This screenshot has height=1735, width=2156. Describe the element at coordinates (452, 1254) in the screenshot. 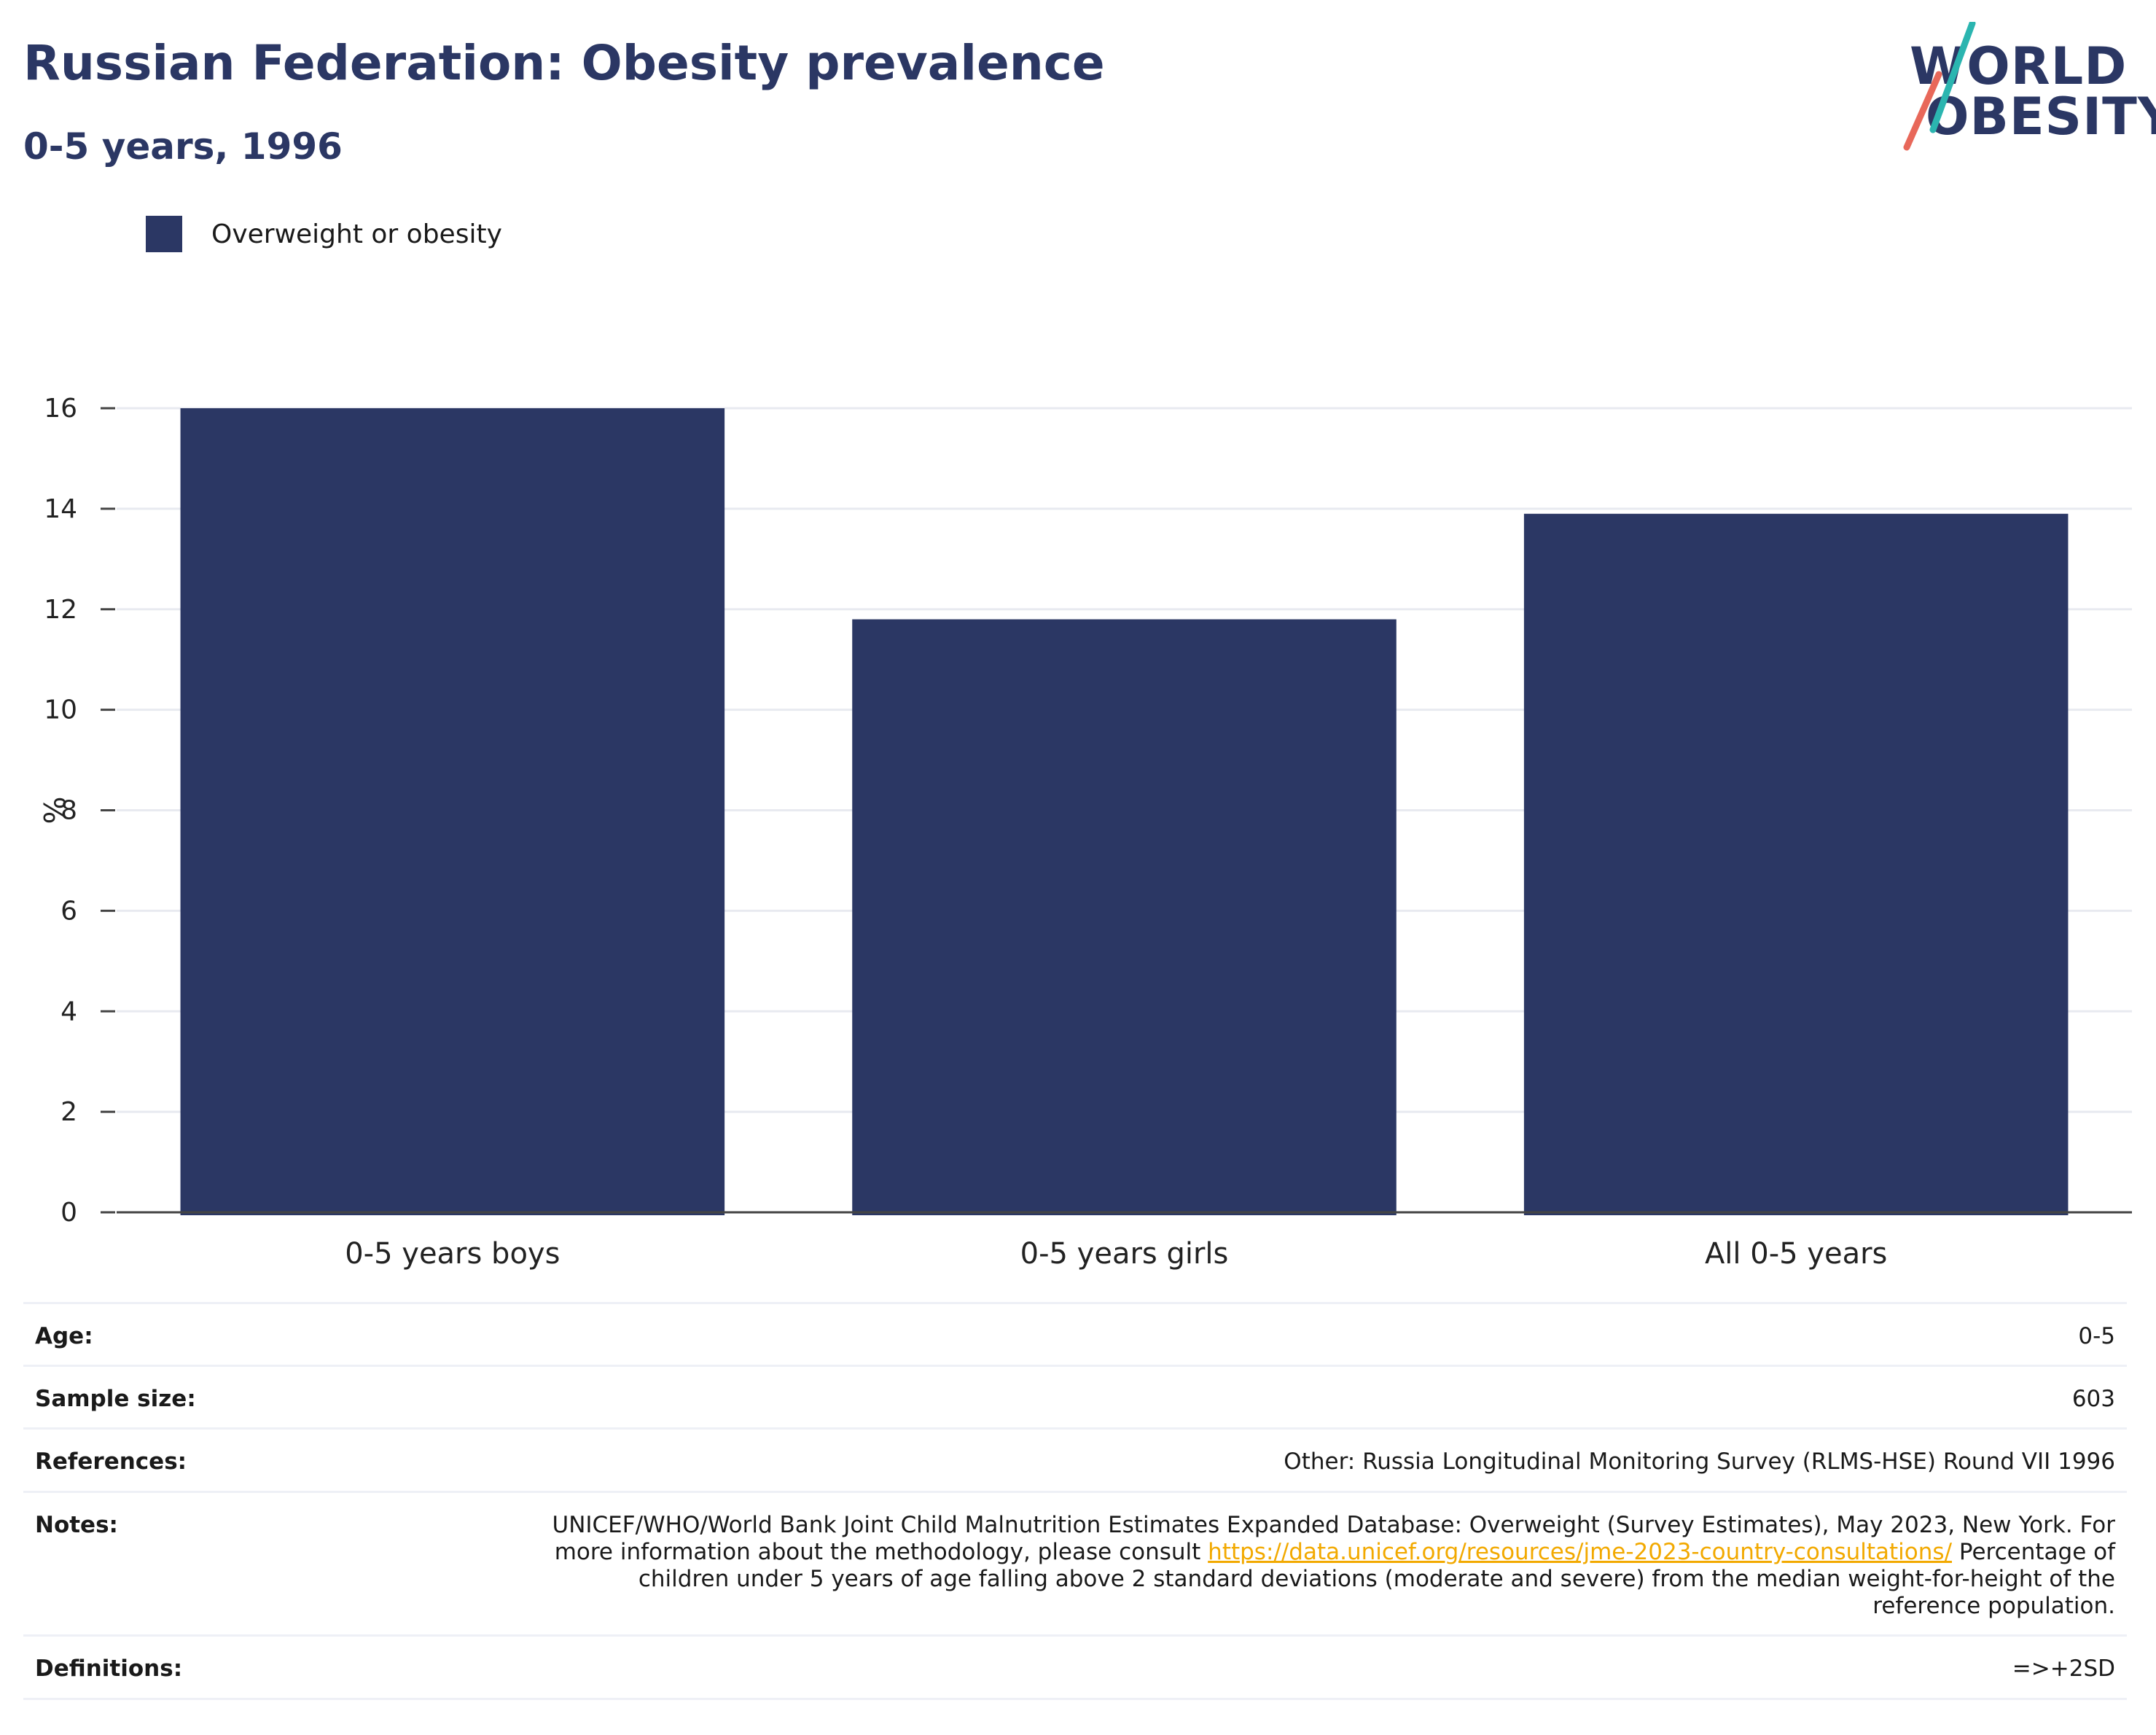

I see `x-tick-label: 0-5 years boys` at that location.